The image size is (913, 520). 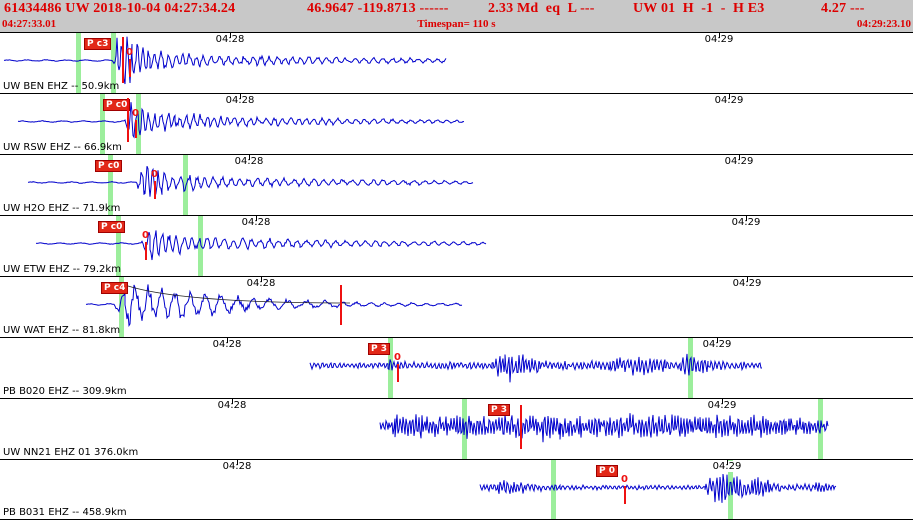 What do you see at coordinates (378, 8) in the screenshot?
I see `event-hypocenter: 46.9647 -119.8713 ------` at bounding box center [378, 8].